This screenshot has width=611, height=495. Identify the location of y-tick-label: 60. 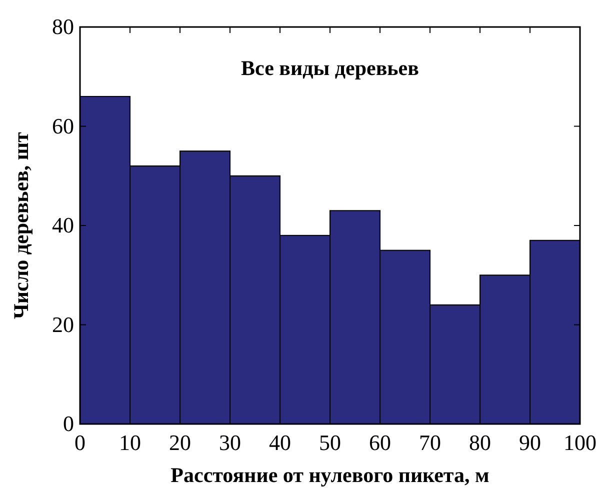
(63, 125).